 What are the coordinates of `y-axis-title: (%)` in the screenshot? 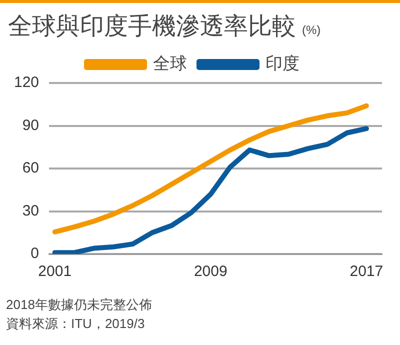 It's located at (311, 30).